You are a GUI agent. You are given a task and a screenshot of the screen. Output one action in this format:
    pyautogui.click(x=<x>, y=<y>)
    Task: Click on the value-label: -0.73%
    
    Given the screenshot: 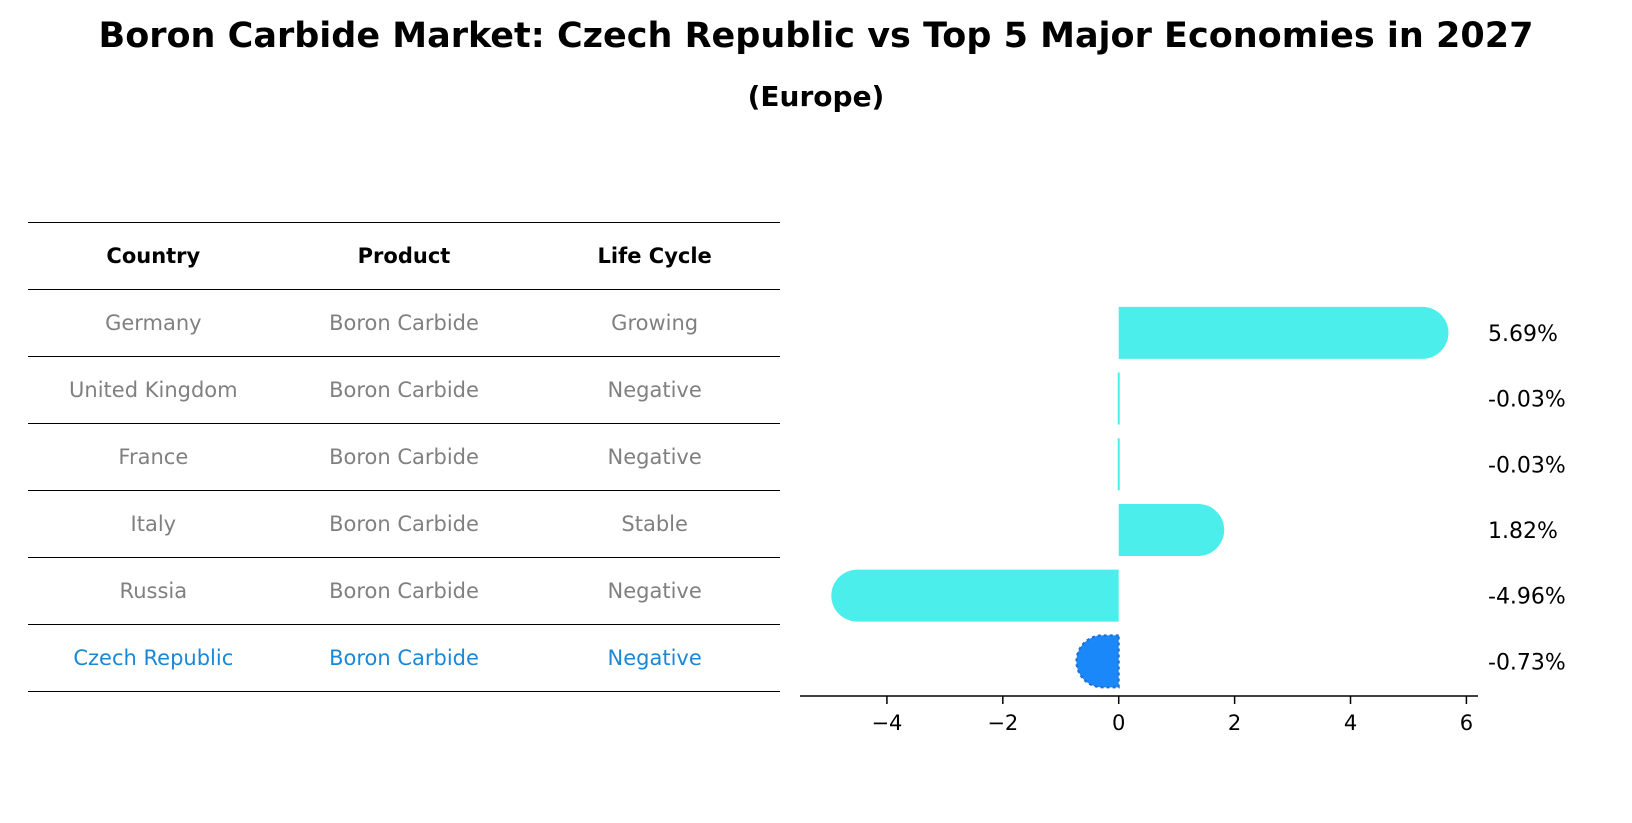 What is the action you would take?
    pyautogui.click(x=1527, y=662)
    